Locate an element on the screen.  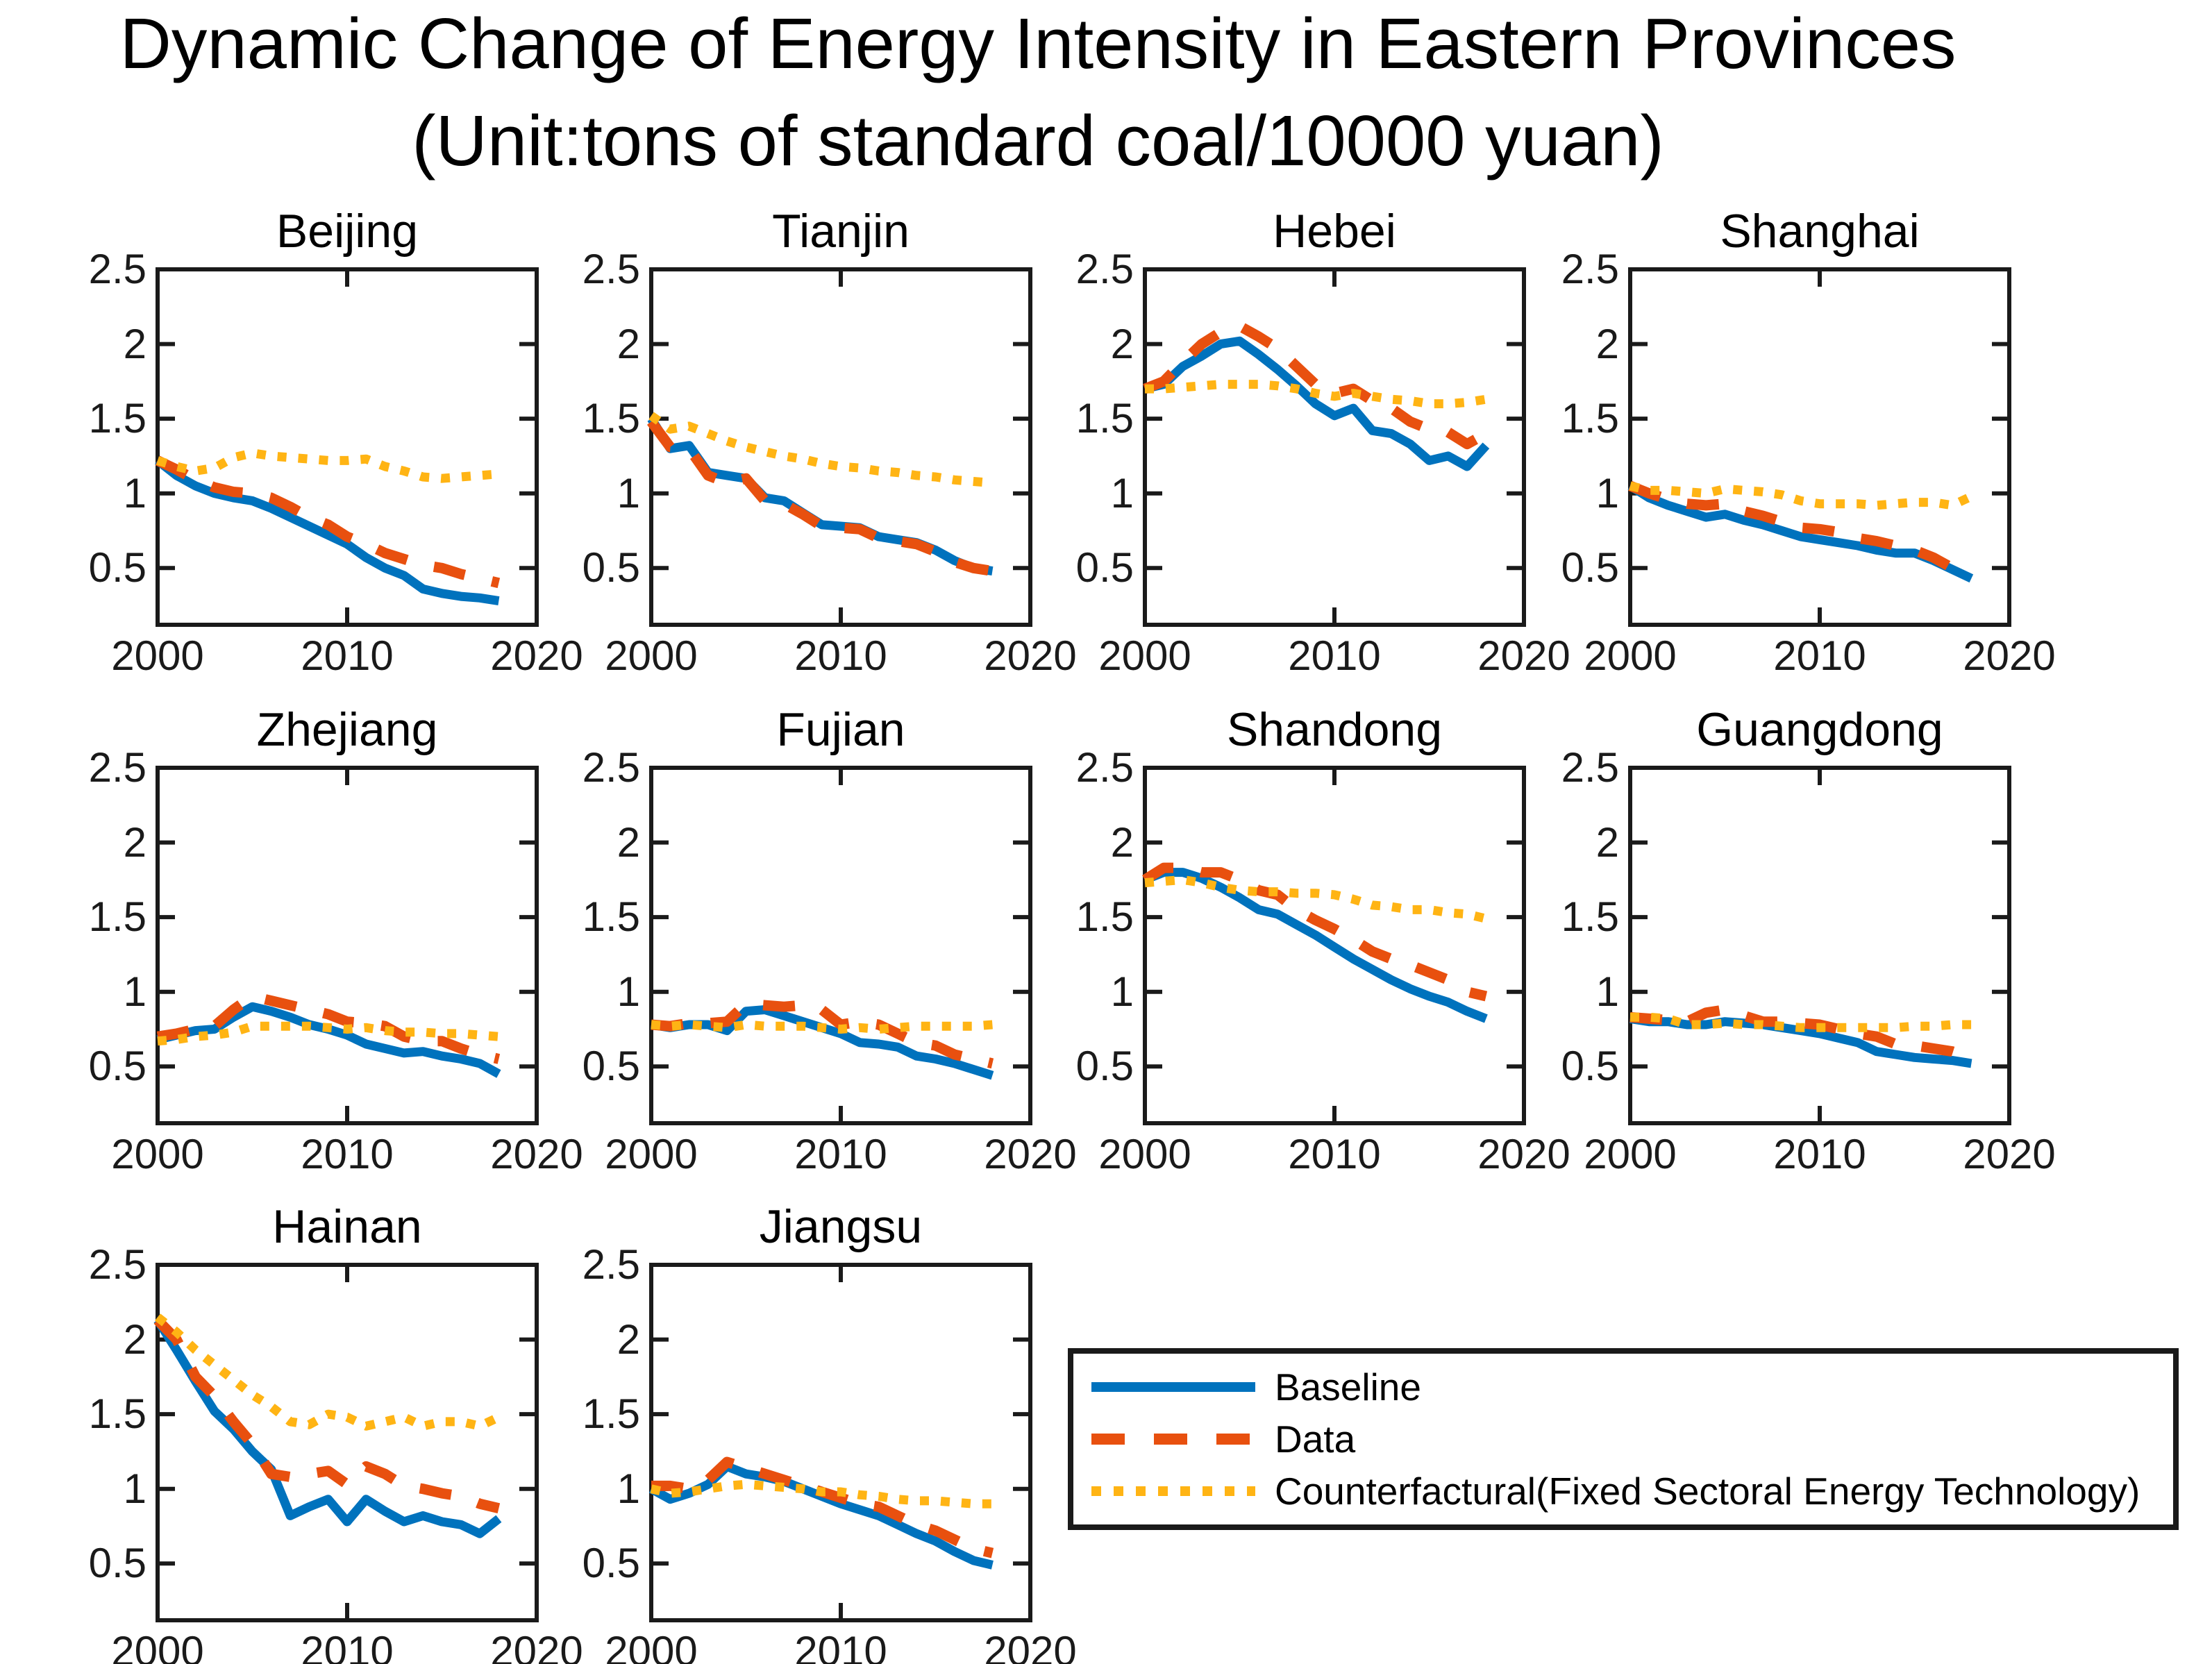
subplot-axes-tianjin is located at coordinates (839, 447).